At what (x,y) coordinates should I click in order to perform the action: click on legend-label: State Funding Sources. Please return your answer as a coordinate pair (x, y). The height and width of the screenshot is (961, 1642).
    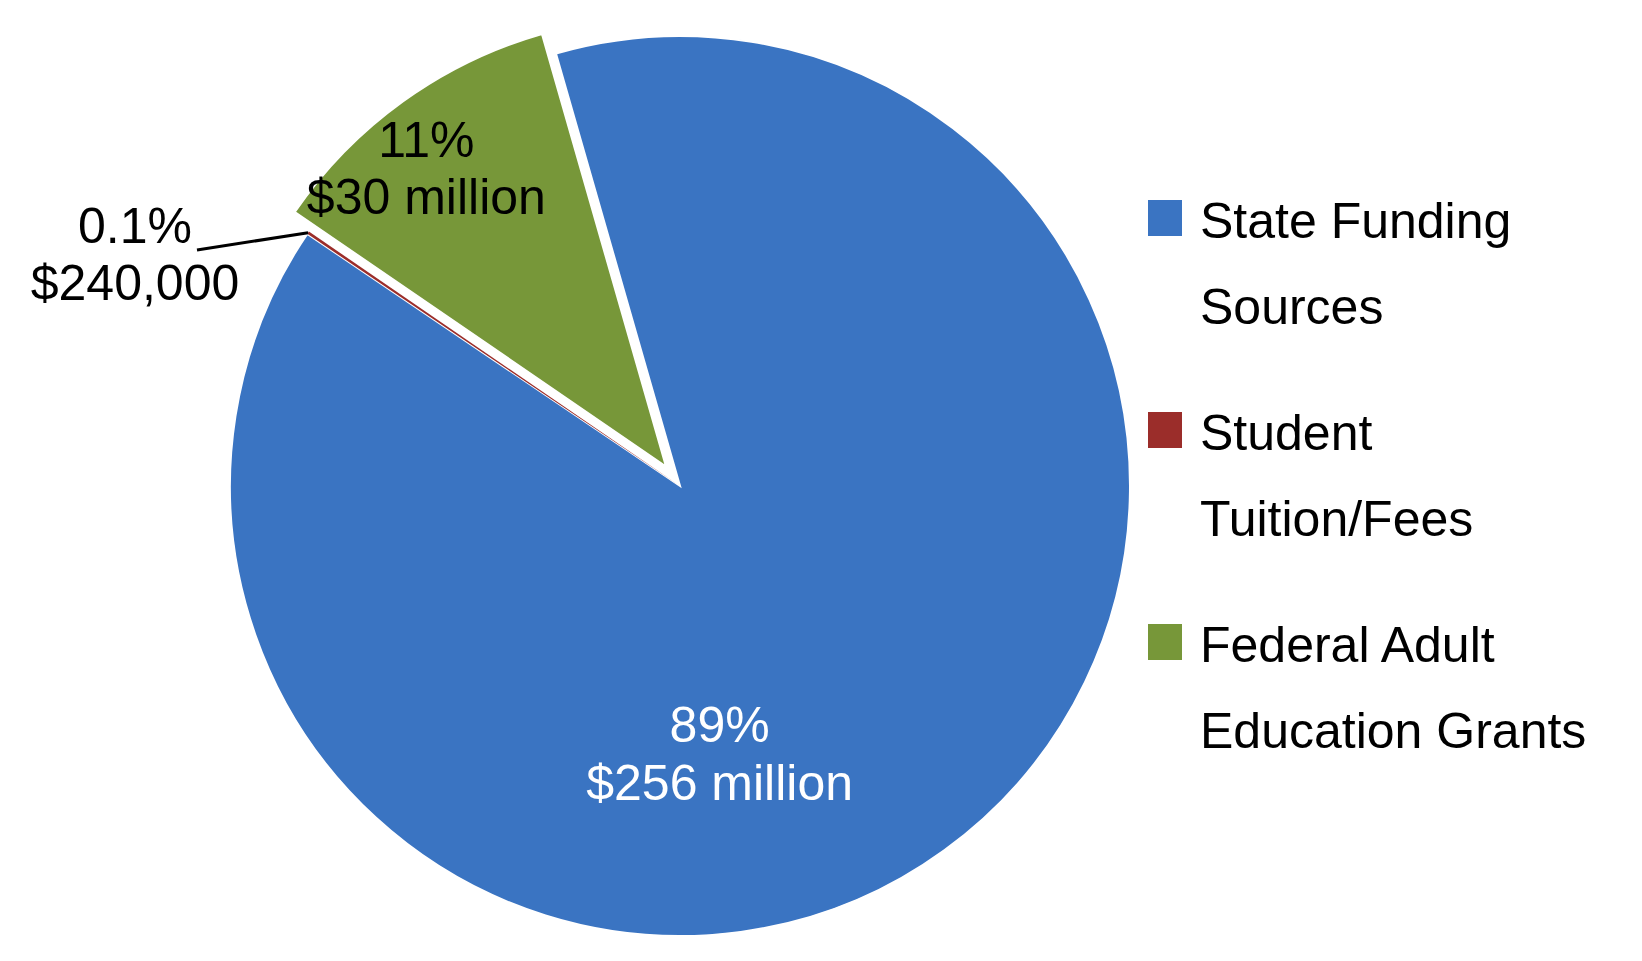
    Looking at the image, I should click on (1356, 264).